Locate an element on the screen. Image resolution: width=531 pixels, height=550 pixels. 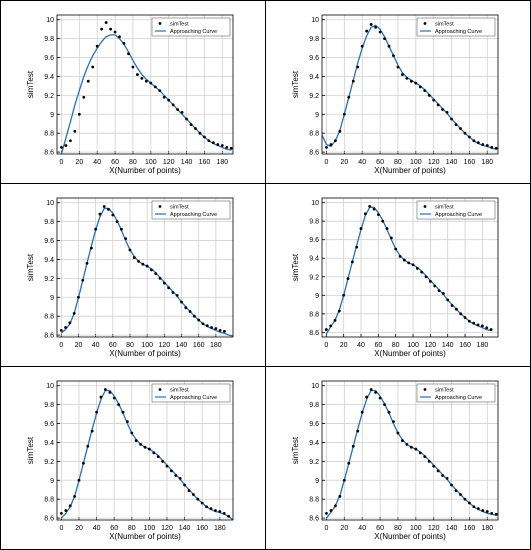
x-tick-label: 80 is located at coordinates (398, 528).